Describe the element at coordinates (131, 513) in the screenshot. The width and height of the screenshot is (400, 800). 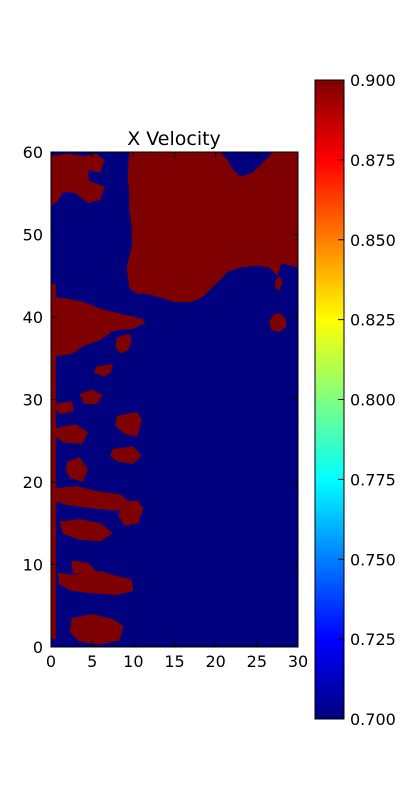
I see `high-region-blob-16-right` at that location.